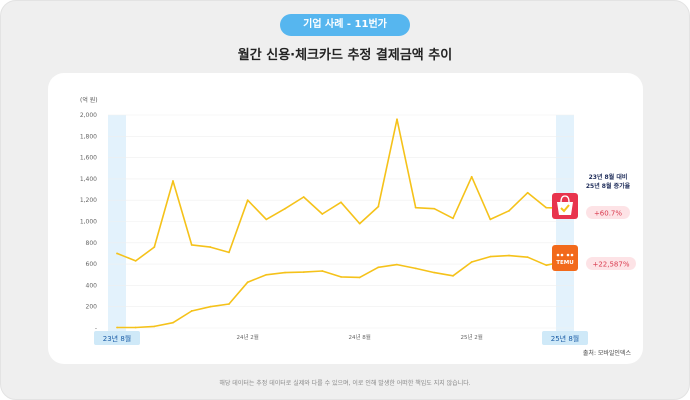 The height and width of the screenshot is (400, 690). What do you see at coordinates (88, 179) in the screenshot?
I see `y-tick-label: 1,400` at bounding box center [88, 179].